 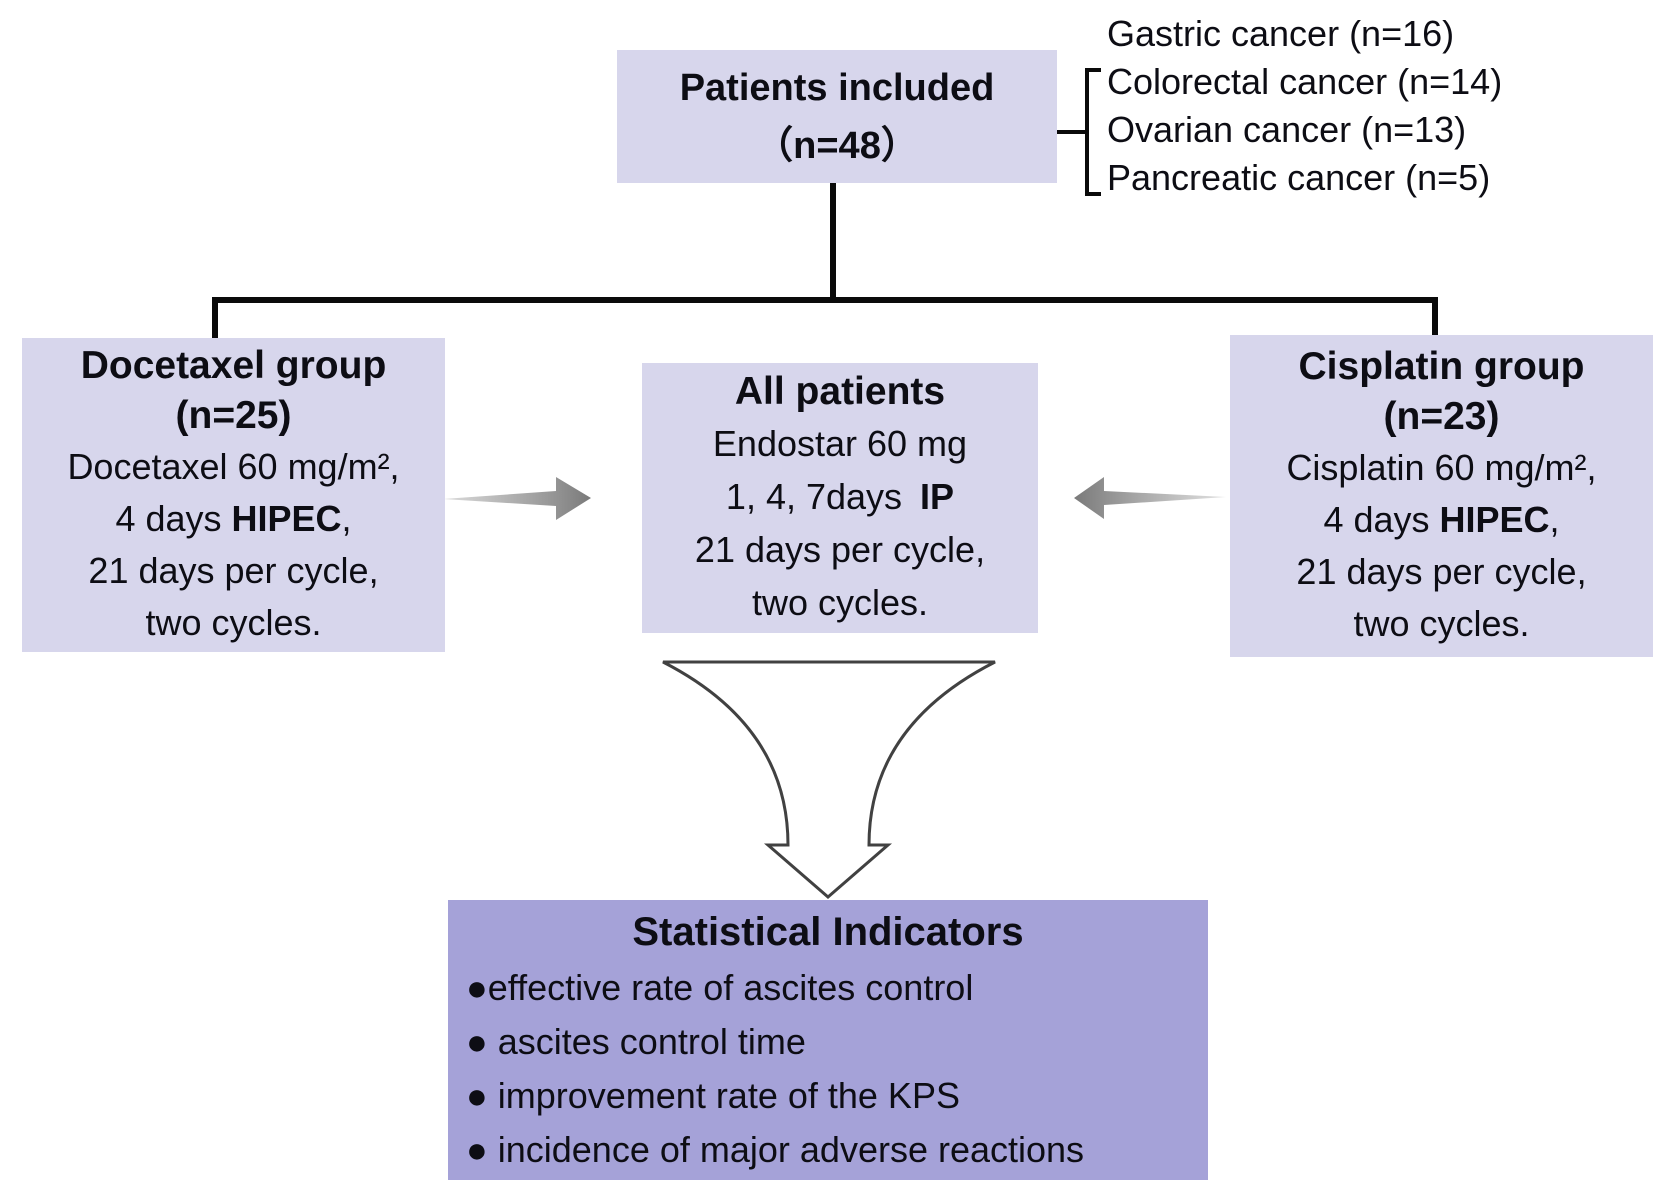 What do you see at coordinates (233, 466) in the screenshot?
I see `docetaxel-dose: Docetaxel 60 mg/m²,` at bounding box center [233, 466].